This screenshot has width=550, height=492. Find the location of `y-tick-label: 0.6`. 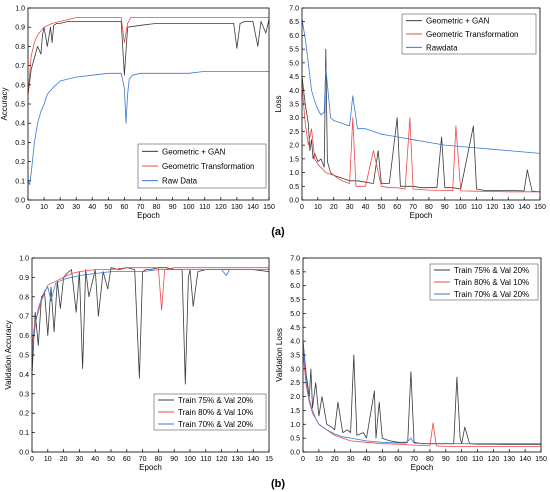

y-tick-label: 0.6 is located at coordinates (20, 85).